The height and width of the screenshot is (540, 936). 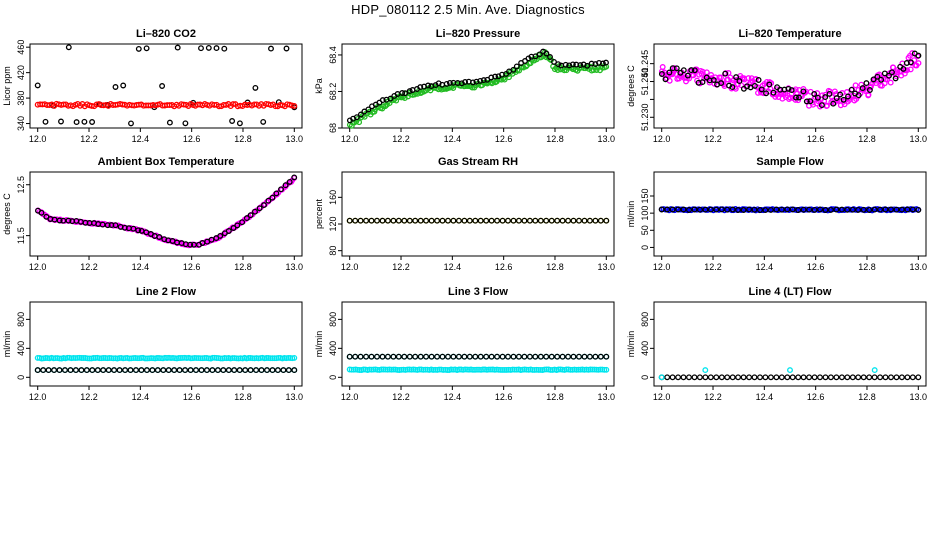 What do you see at coordinates (333, 348) in the screenshot?
I see `y-tick-label: 400` at bounding box center [333, 348].